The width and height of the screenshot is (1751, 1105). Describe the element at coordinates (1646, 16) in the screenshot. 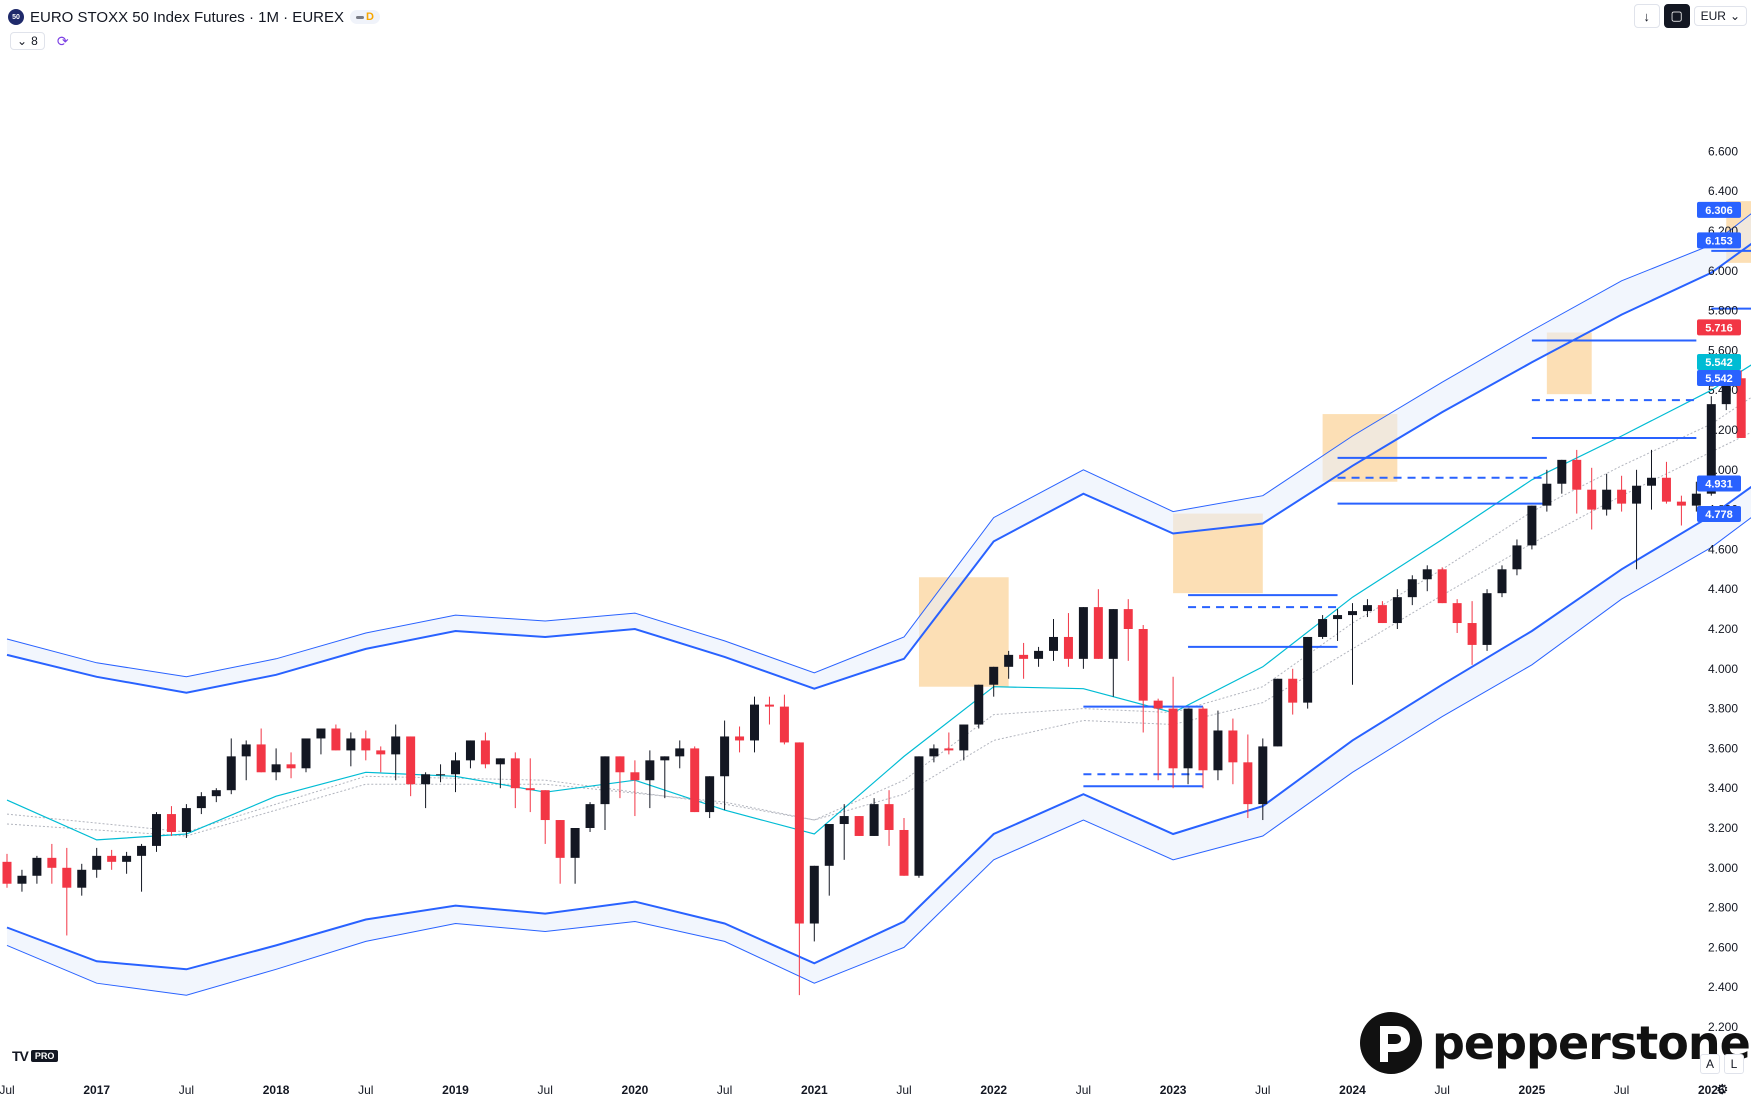

I see `download-icon: ↓` at that location.